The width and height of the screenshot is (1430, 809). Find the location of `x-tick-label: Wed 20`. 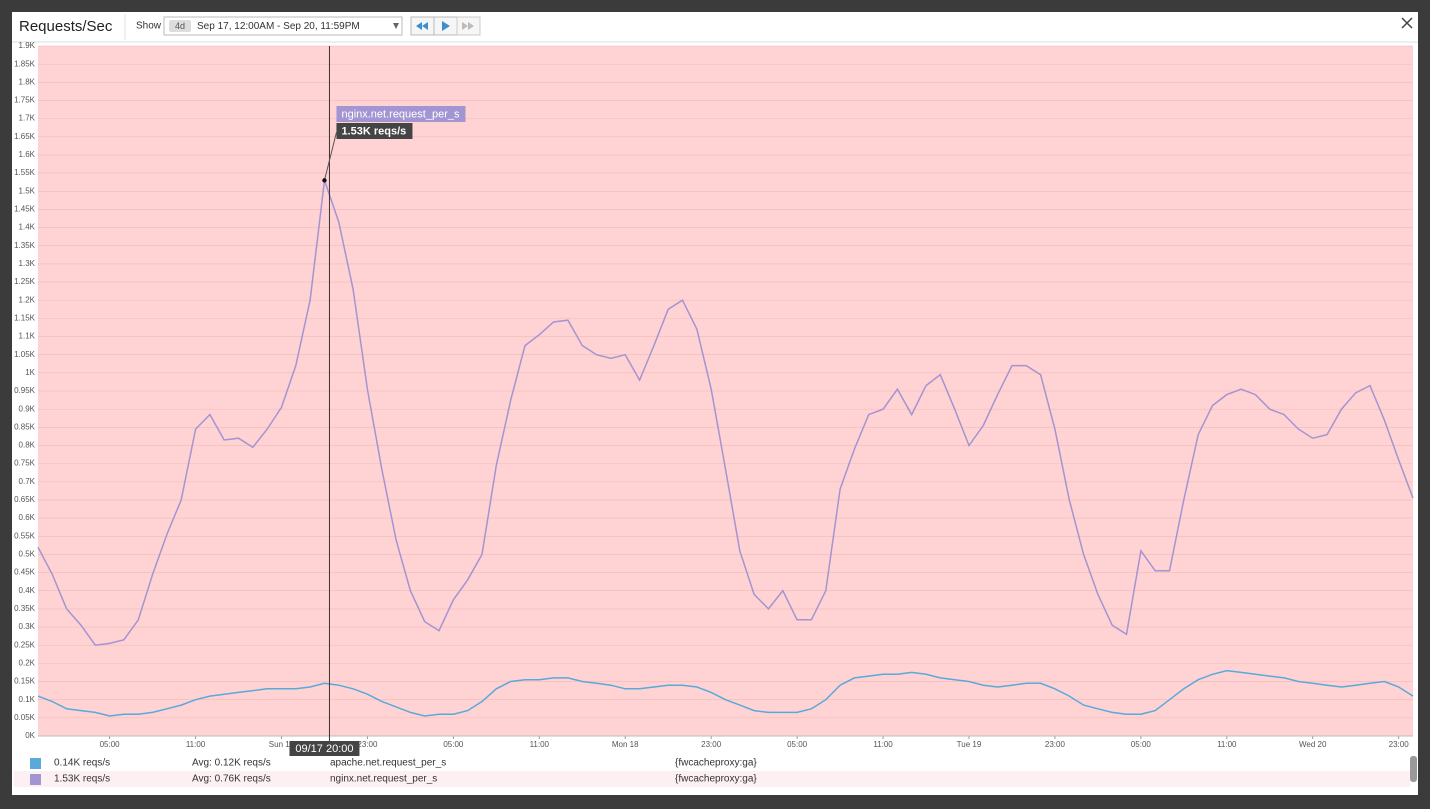

x-tick-label: Wed 20 is located at coordinates (1313, 744).